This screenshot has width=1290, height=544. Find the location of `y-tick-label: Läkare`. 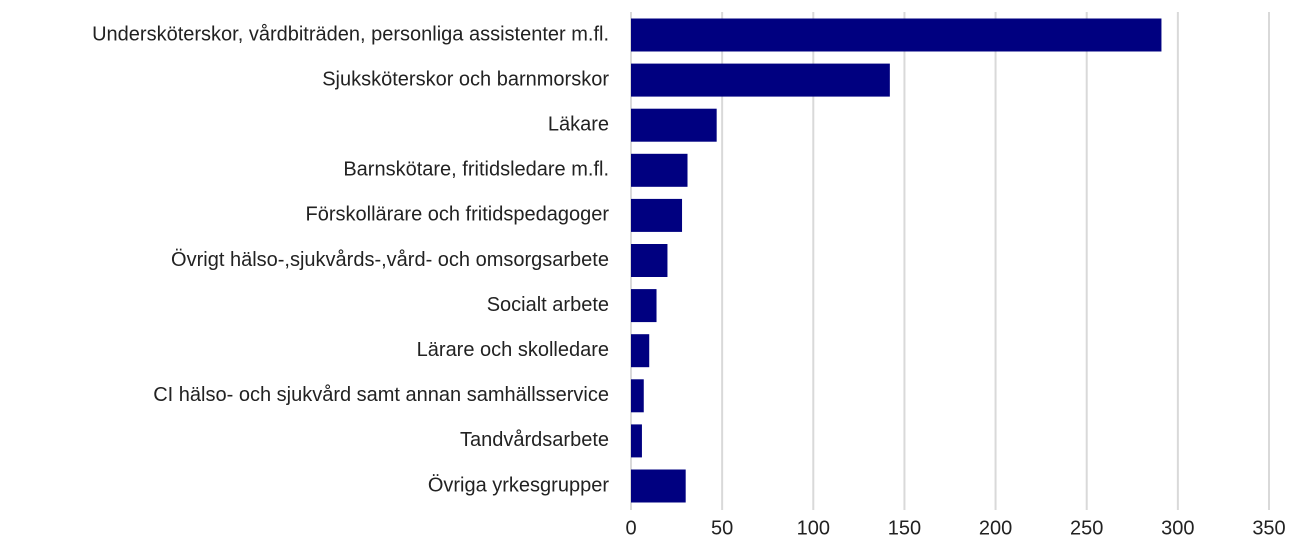

y-tick-label: Läkare is located at coordinates (578, 124).